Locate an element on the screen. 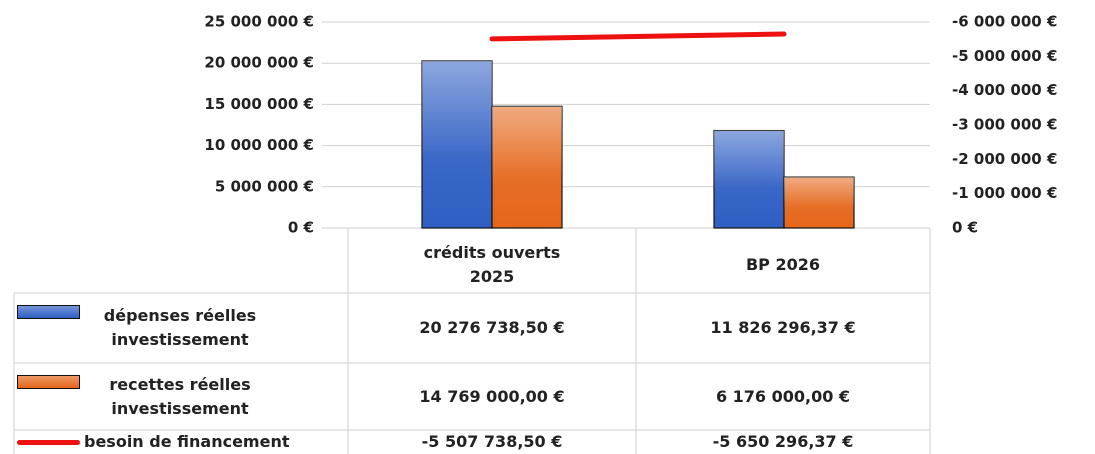 This screenshot has height=454, width=1095. table-value: 6 176 000,00 € is located at coordinates (783, 396).